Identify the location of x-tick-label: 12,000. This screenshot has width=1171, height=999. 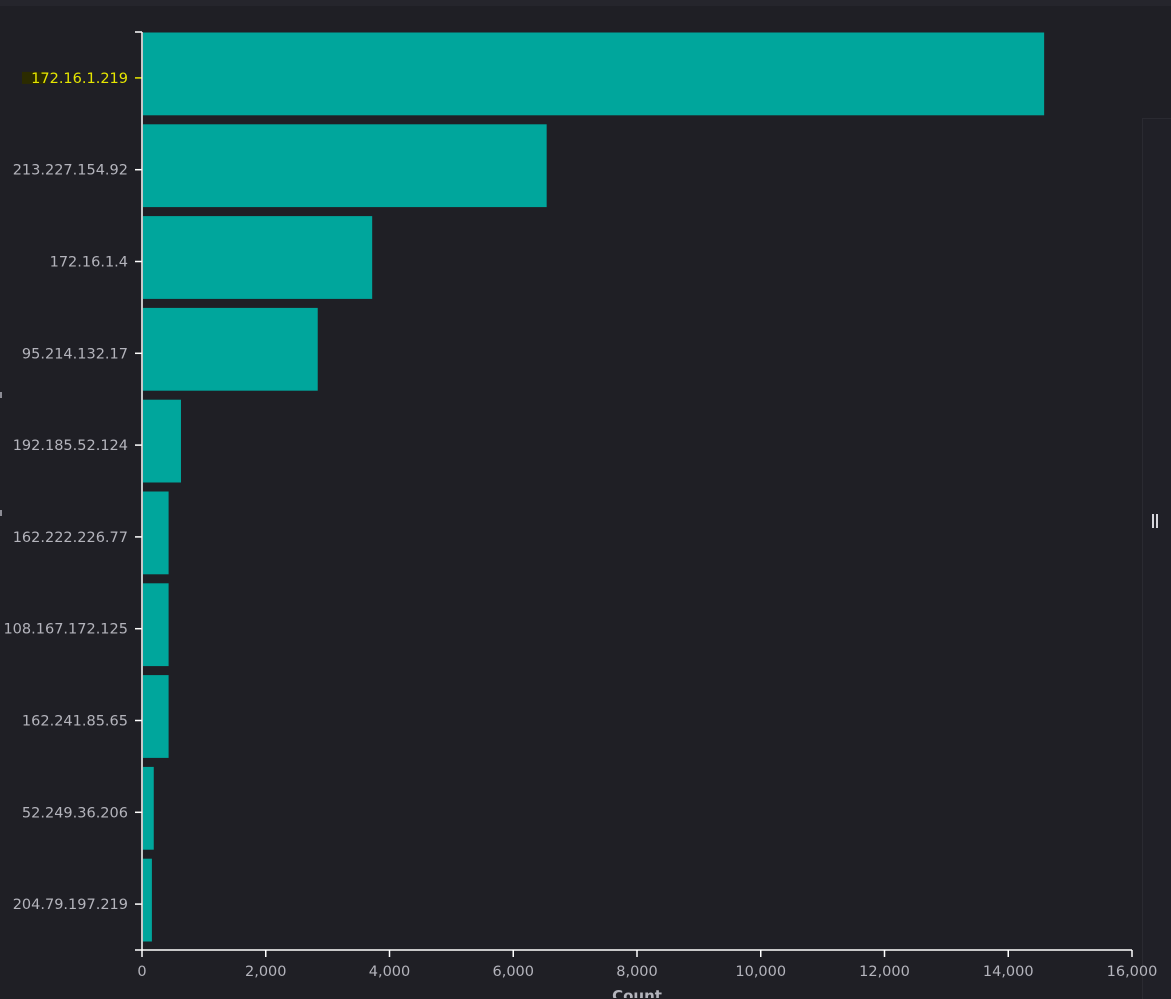
(884, 972).